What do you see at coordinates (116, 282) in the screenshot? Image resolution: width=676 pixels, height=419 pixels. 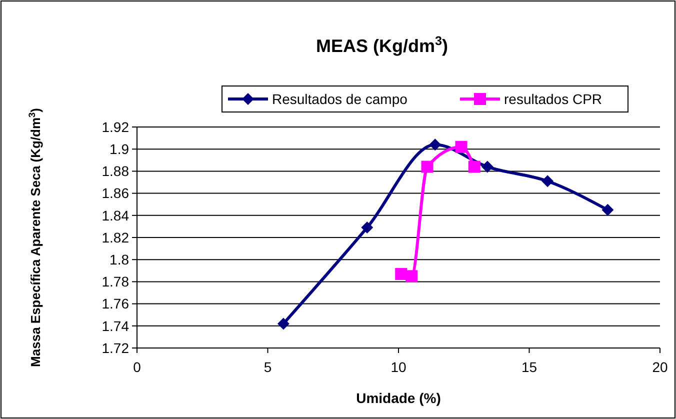 I see `y-tick-label: 1.78` at bounding box center [116, 282].